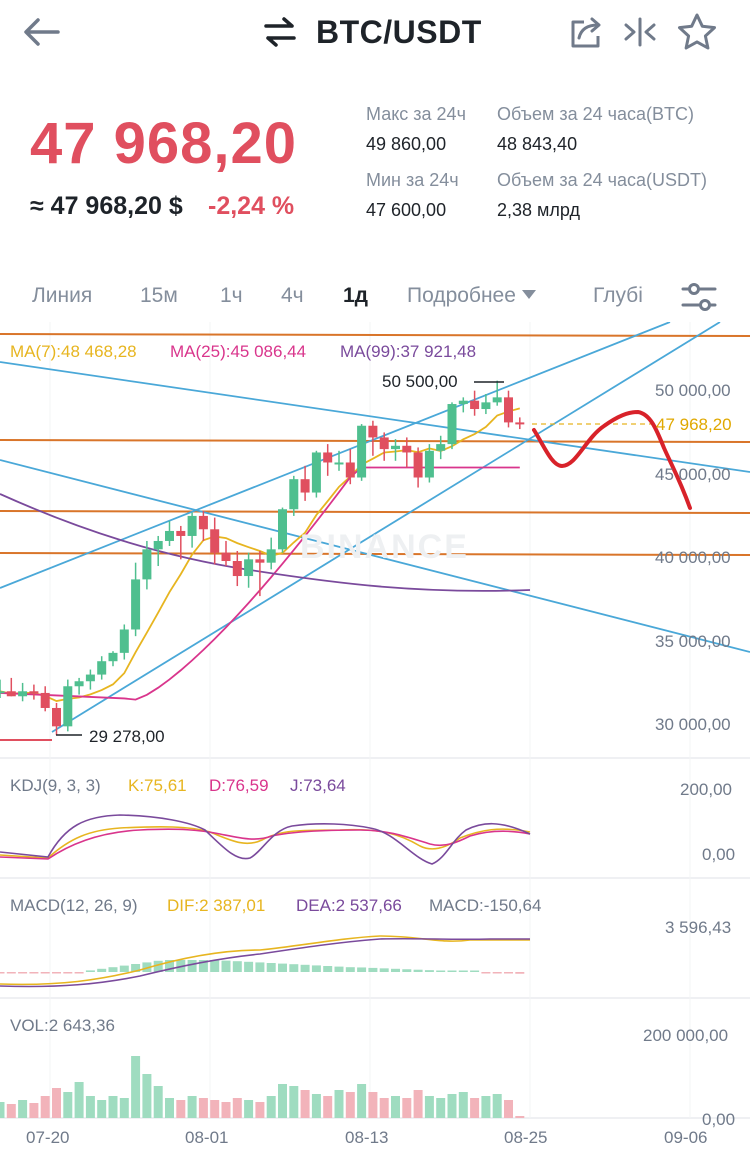  What do you see at coordinates (528, 294) in the screenshot?
I see `caret-down-icon` at bounding box center [528, 294].